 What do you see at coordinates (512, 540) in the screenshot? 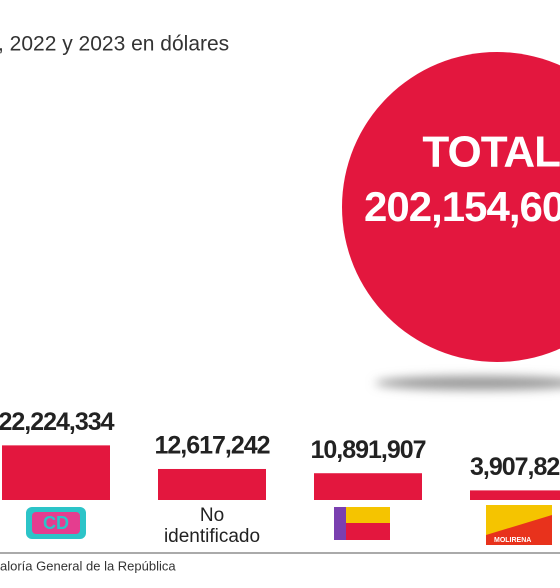
I see `category-label: MOLIRENA` at bounding box center [512, 540].